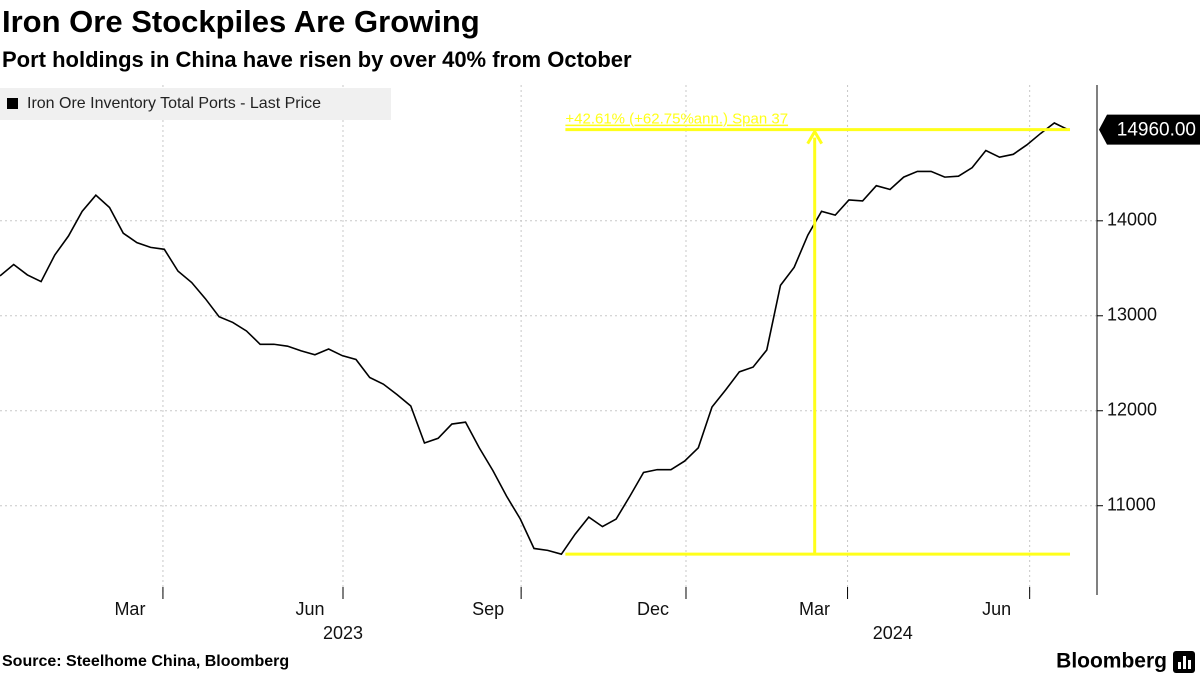  What do you see at coordinates (1184, 662) in the screenshot?
I see `brand-icon` at bounding box center [1184, 662].